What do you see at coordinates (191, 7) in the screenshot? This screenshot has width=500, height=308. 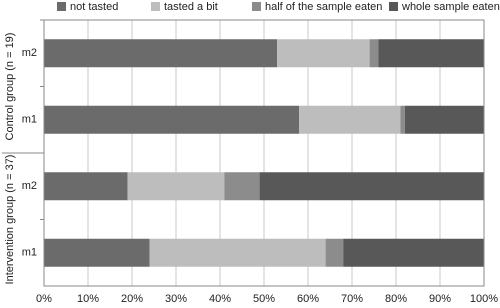 I see `legend-label: tasted a bit` at bounding box center [191, 7].